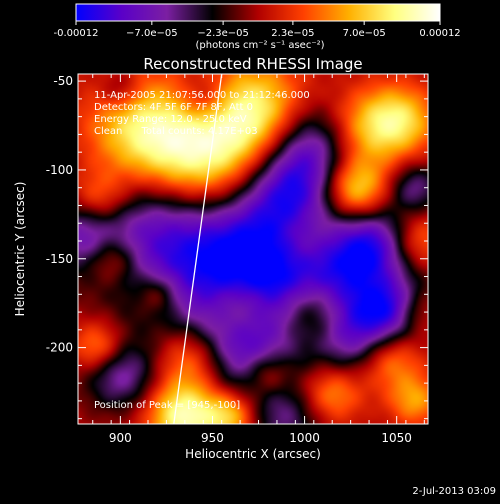 Image resolution: width=500 pixels, height=504 pixels. Describe the element at coordinates (59, 348) in the screenshot. I see `y-tick-label: -200` at that location.